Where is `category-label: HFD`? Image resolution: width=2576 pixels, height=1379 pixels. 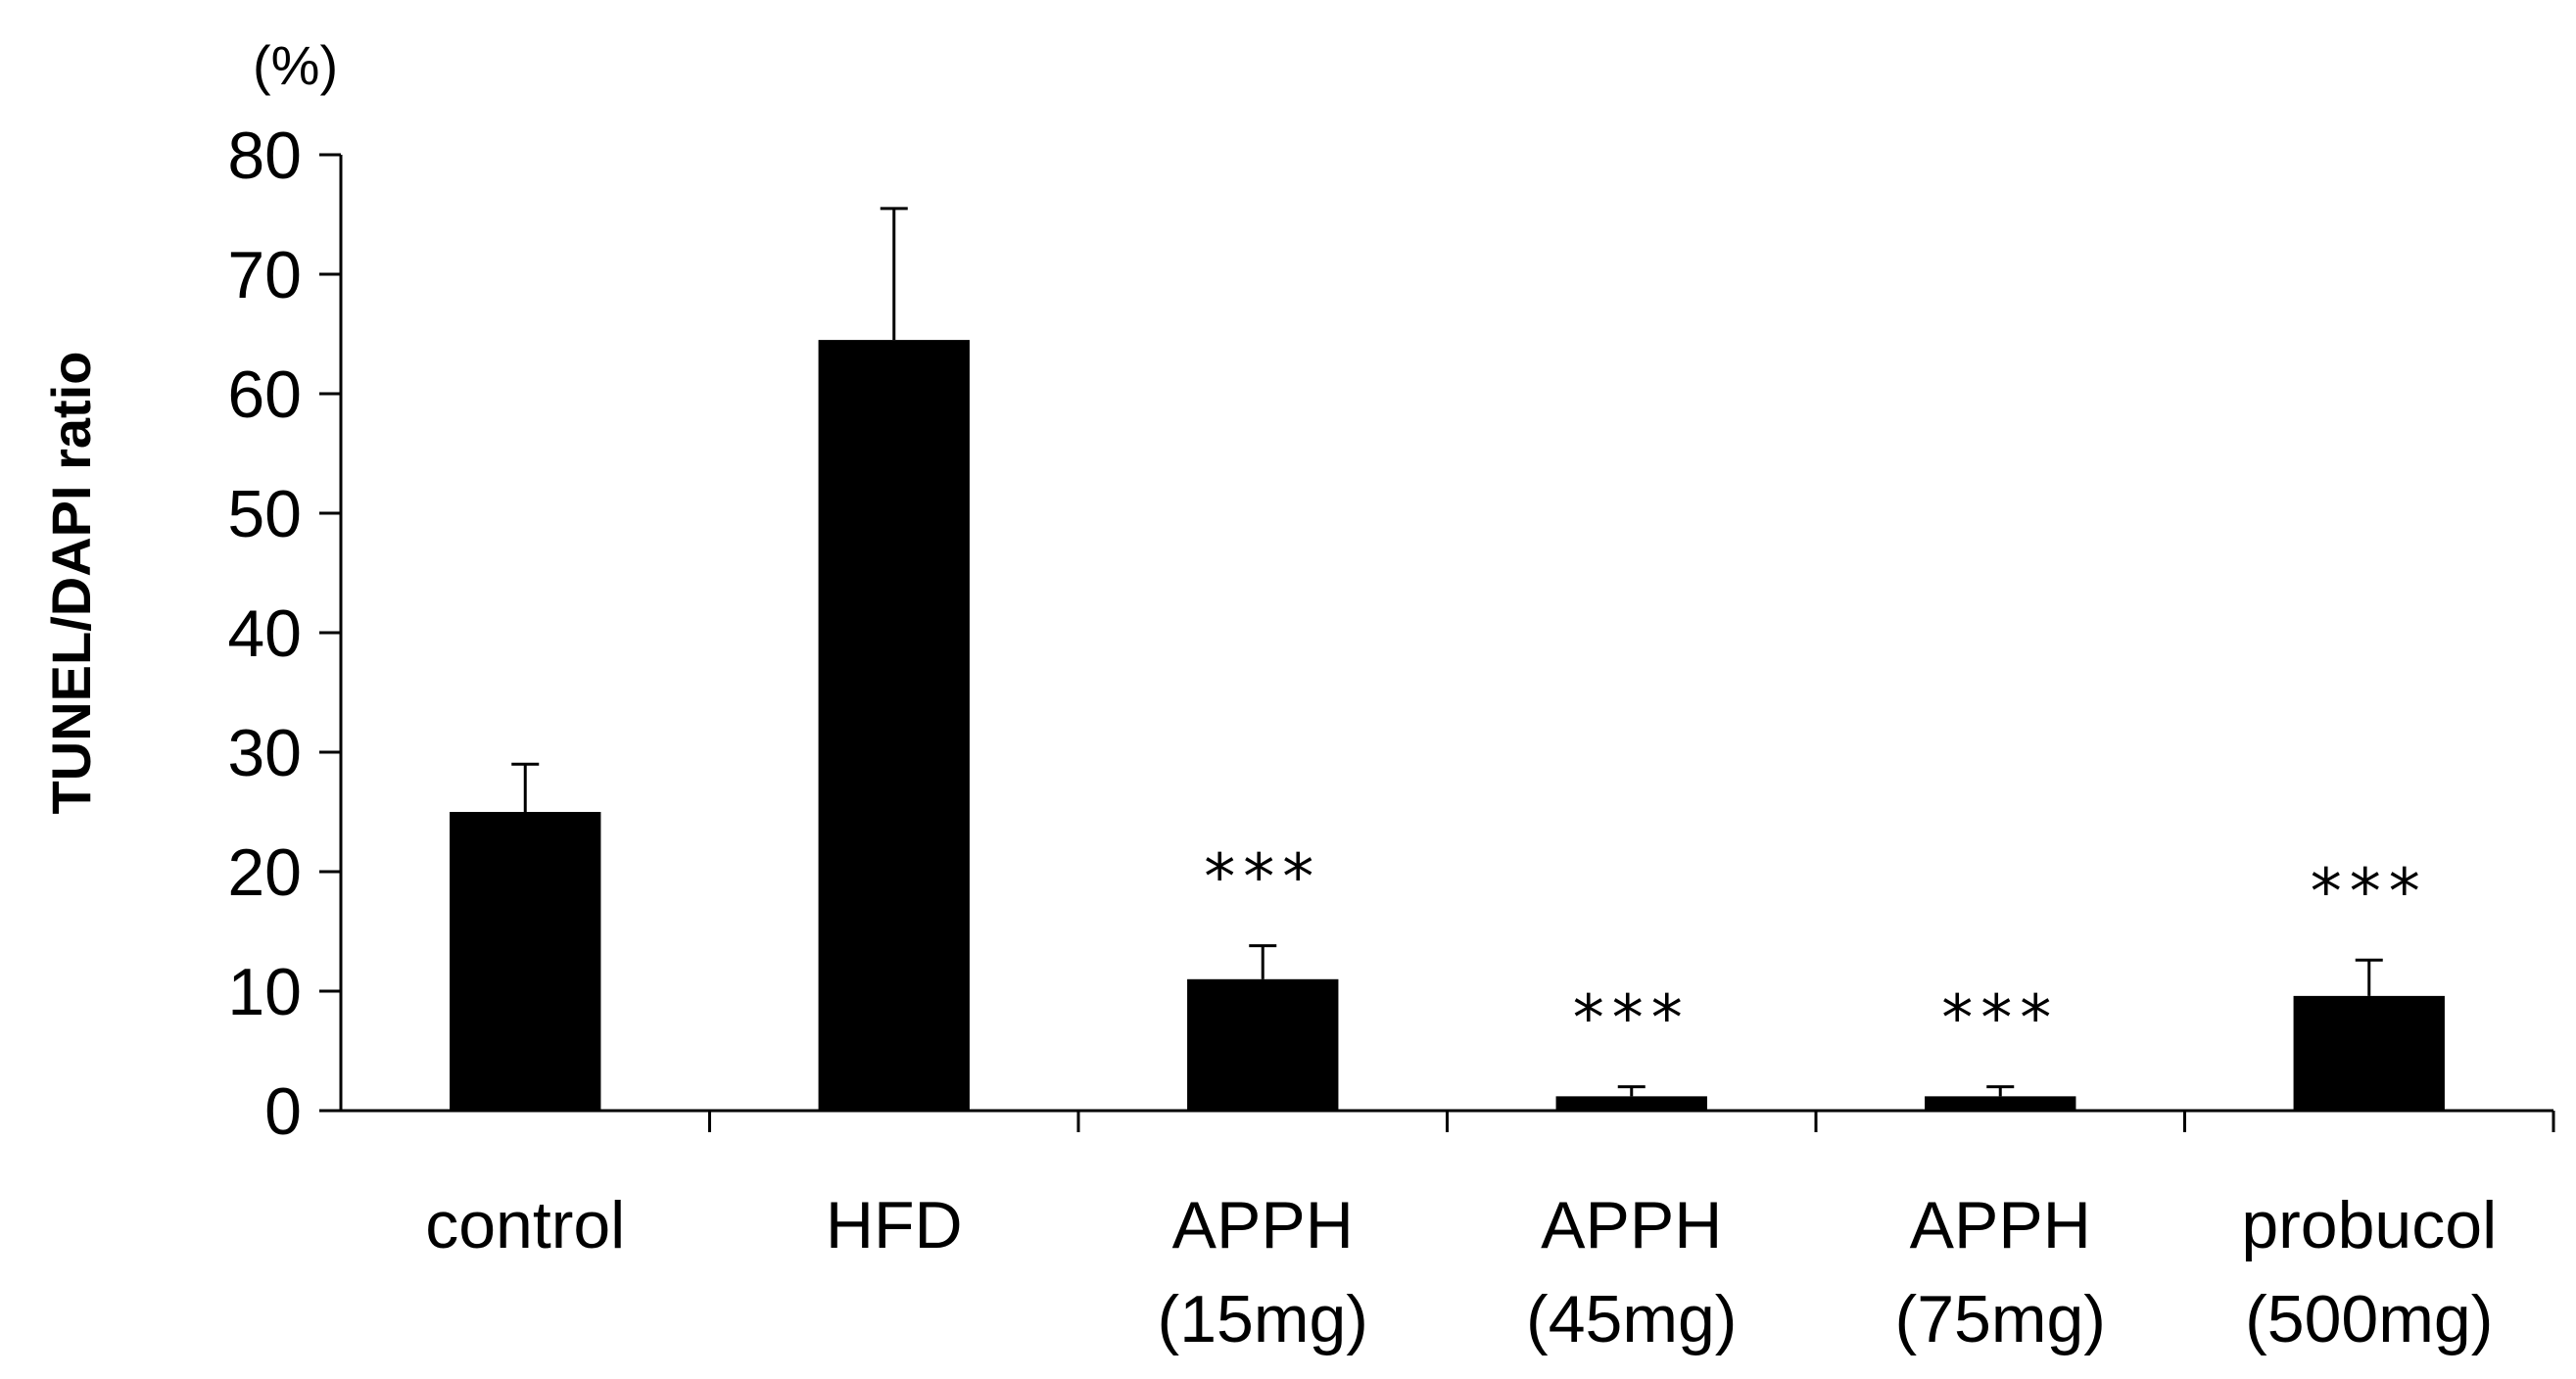 category-label: HFD is located at coordinates (894, 1225).